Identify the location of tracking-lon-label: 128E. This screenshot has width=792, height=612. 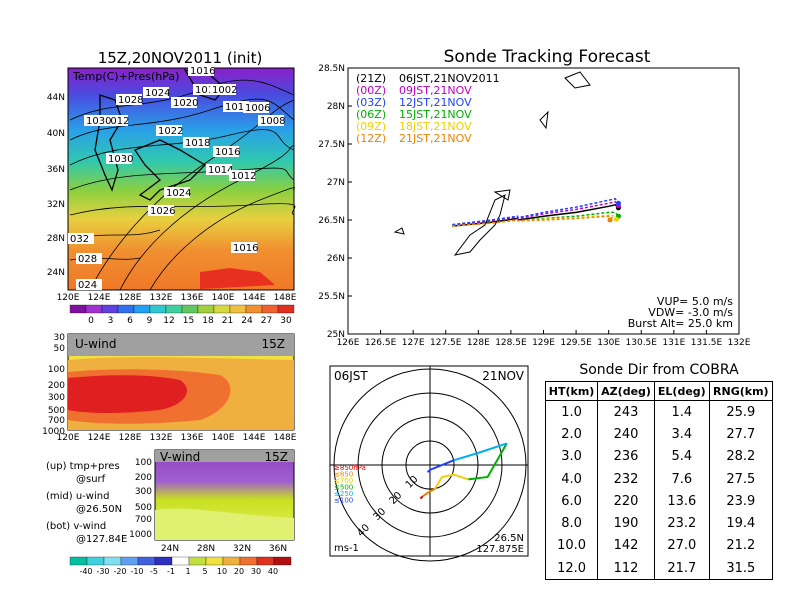
(478, 343).